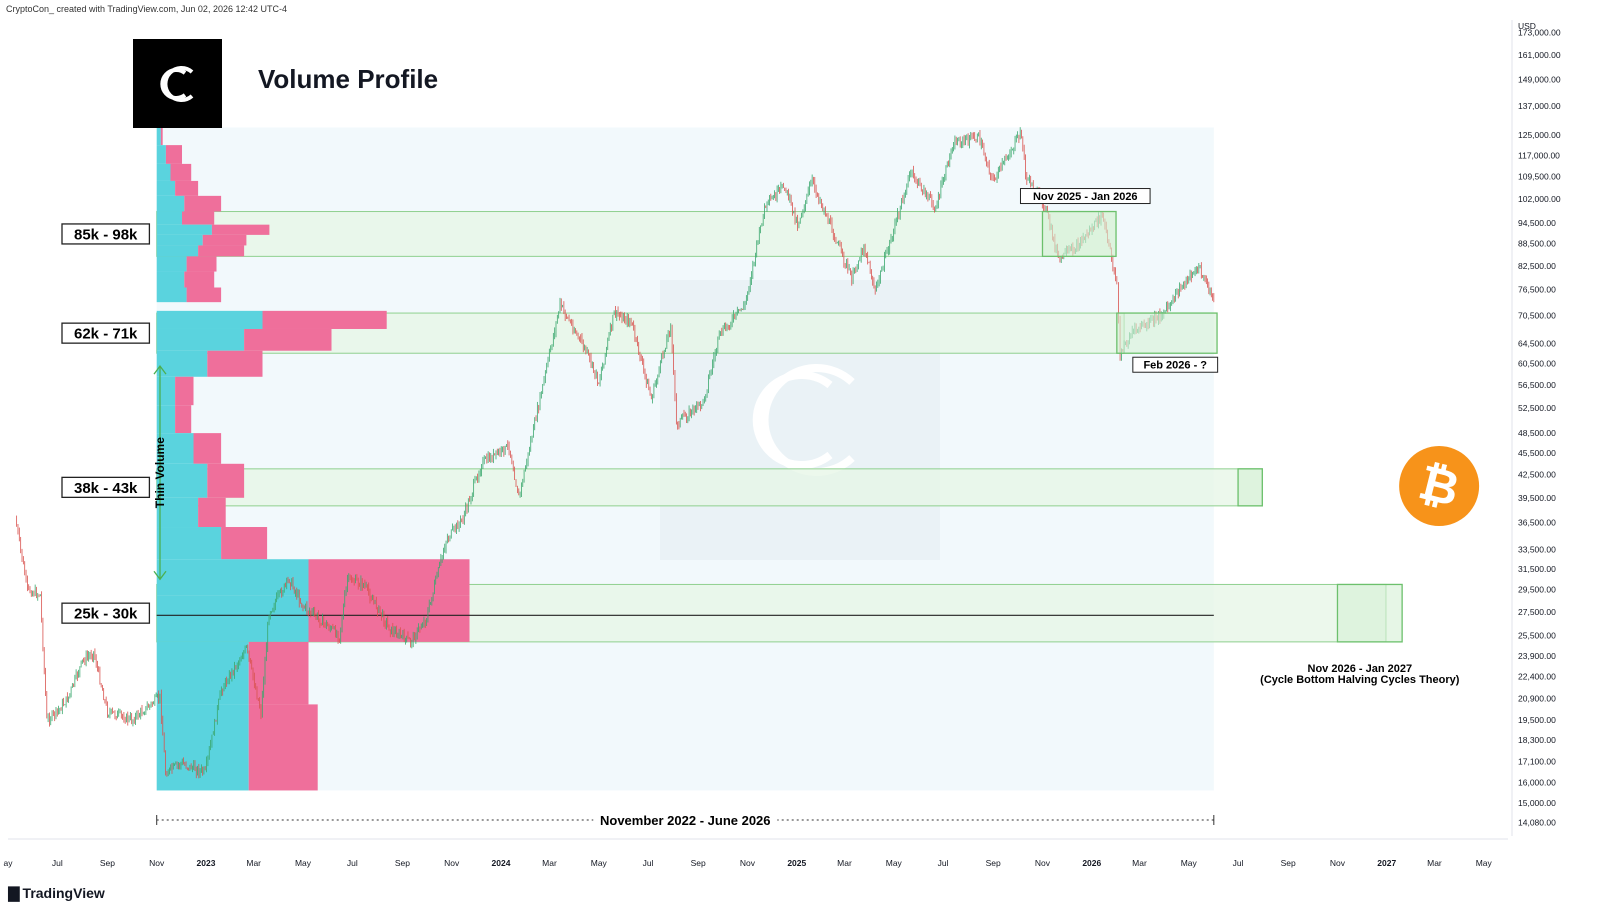 This screenshot has height=910, width=1600. I want to click on price-tick-label: 42,500.00, so click(1537, 475).